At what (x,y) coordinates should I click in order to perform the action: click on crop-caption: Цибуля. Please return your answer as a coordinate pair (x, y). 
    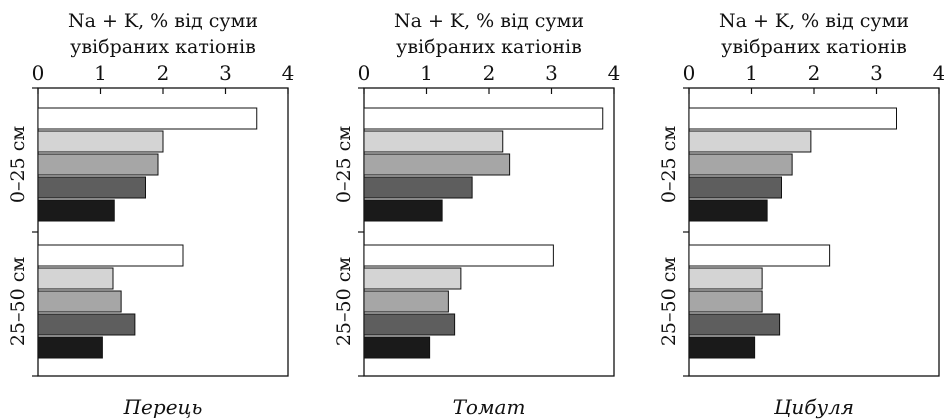
    Looking at the image, I should click on (813, 407).